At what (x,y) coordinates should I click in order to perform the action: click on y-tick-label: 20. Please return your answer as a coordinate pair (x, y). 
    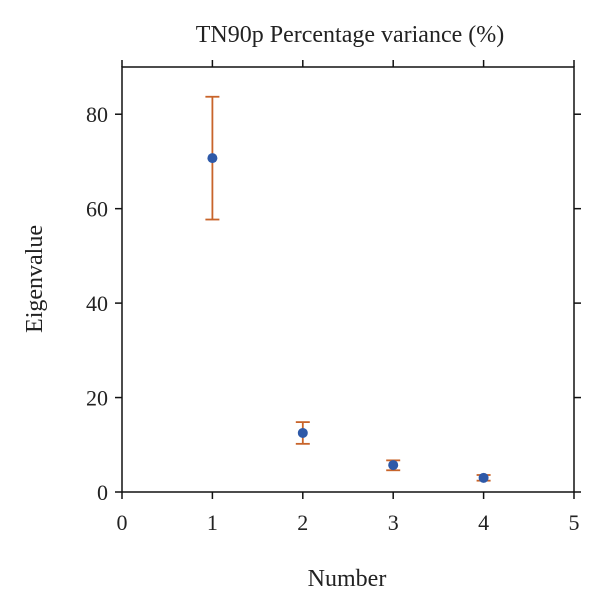
    Looking at the image, I should click on (97, 398).